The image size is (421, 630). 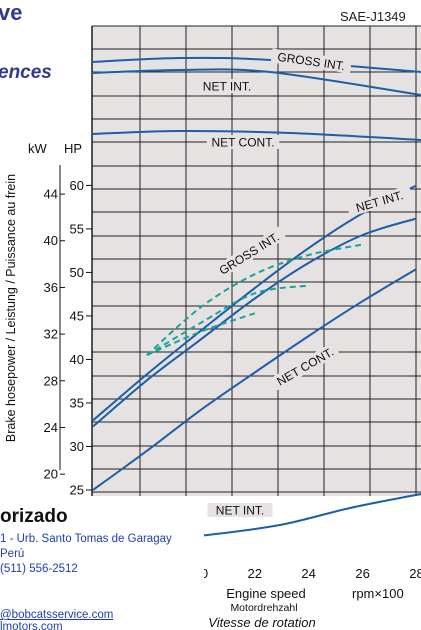 I want to click on torque-label-net-int-lower-group: NET INT., so click(x=240, y=510).